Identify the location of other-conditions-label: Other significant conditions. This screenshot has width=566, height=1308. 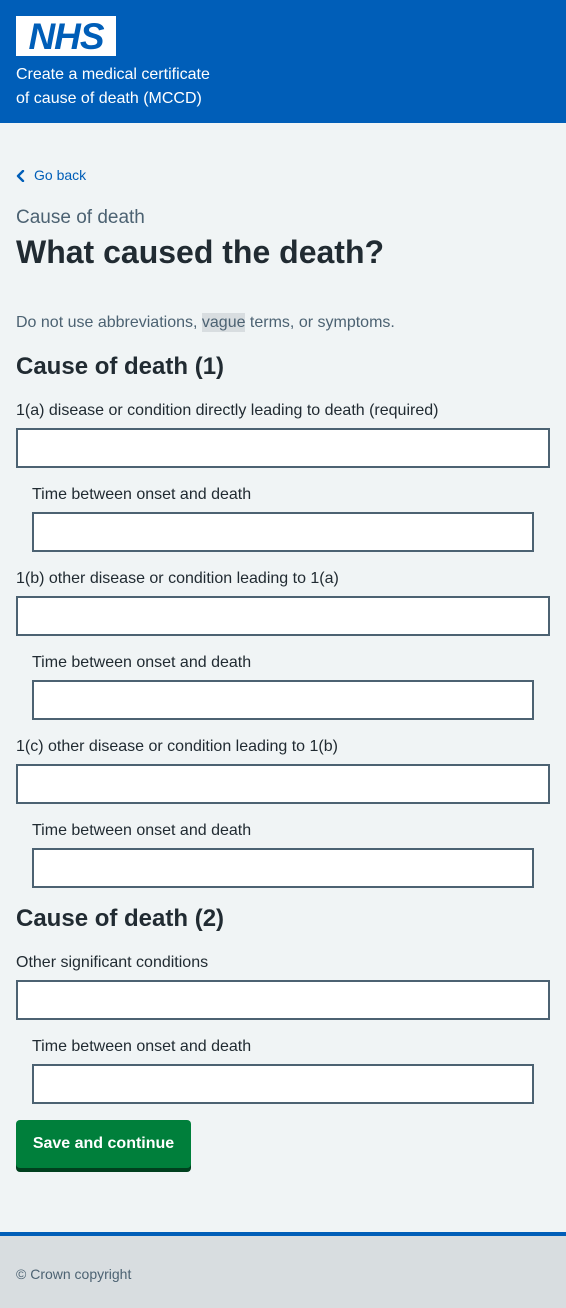
(112, 962).